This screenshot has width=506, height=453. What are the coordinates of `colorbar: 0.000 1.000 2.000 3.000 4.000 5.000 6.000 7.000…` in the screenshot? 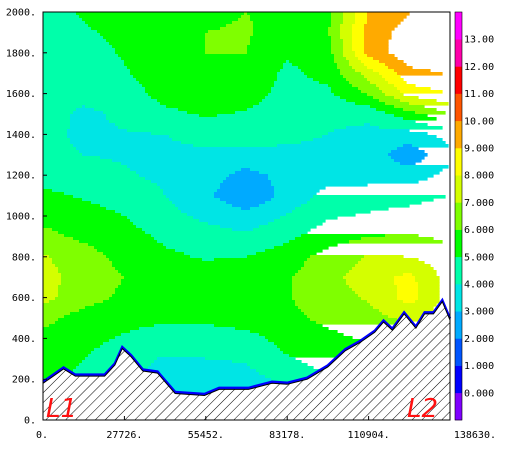 It's located at (474, 216).